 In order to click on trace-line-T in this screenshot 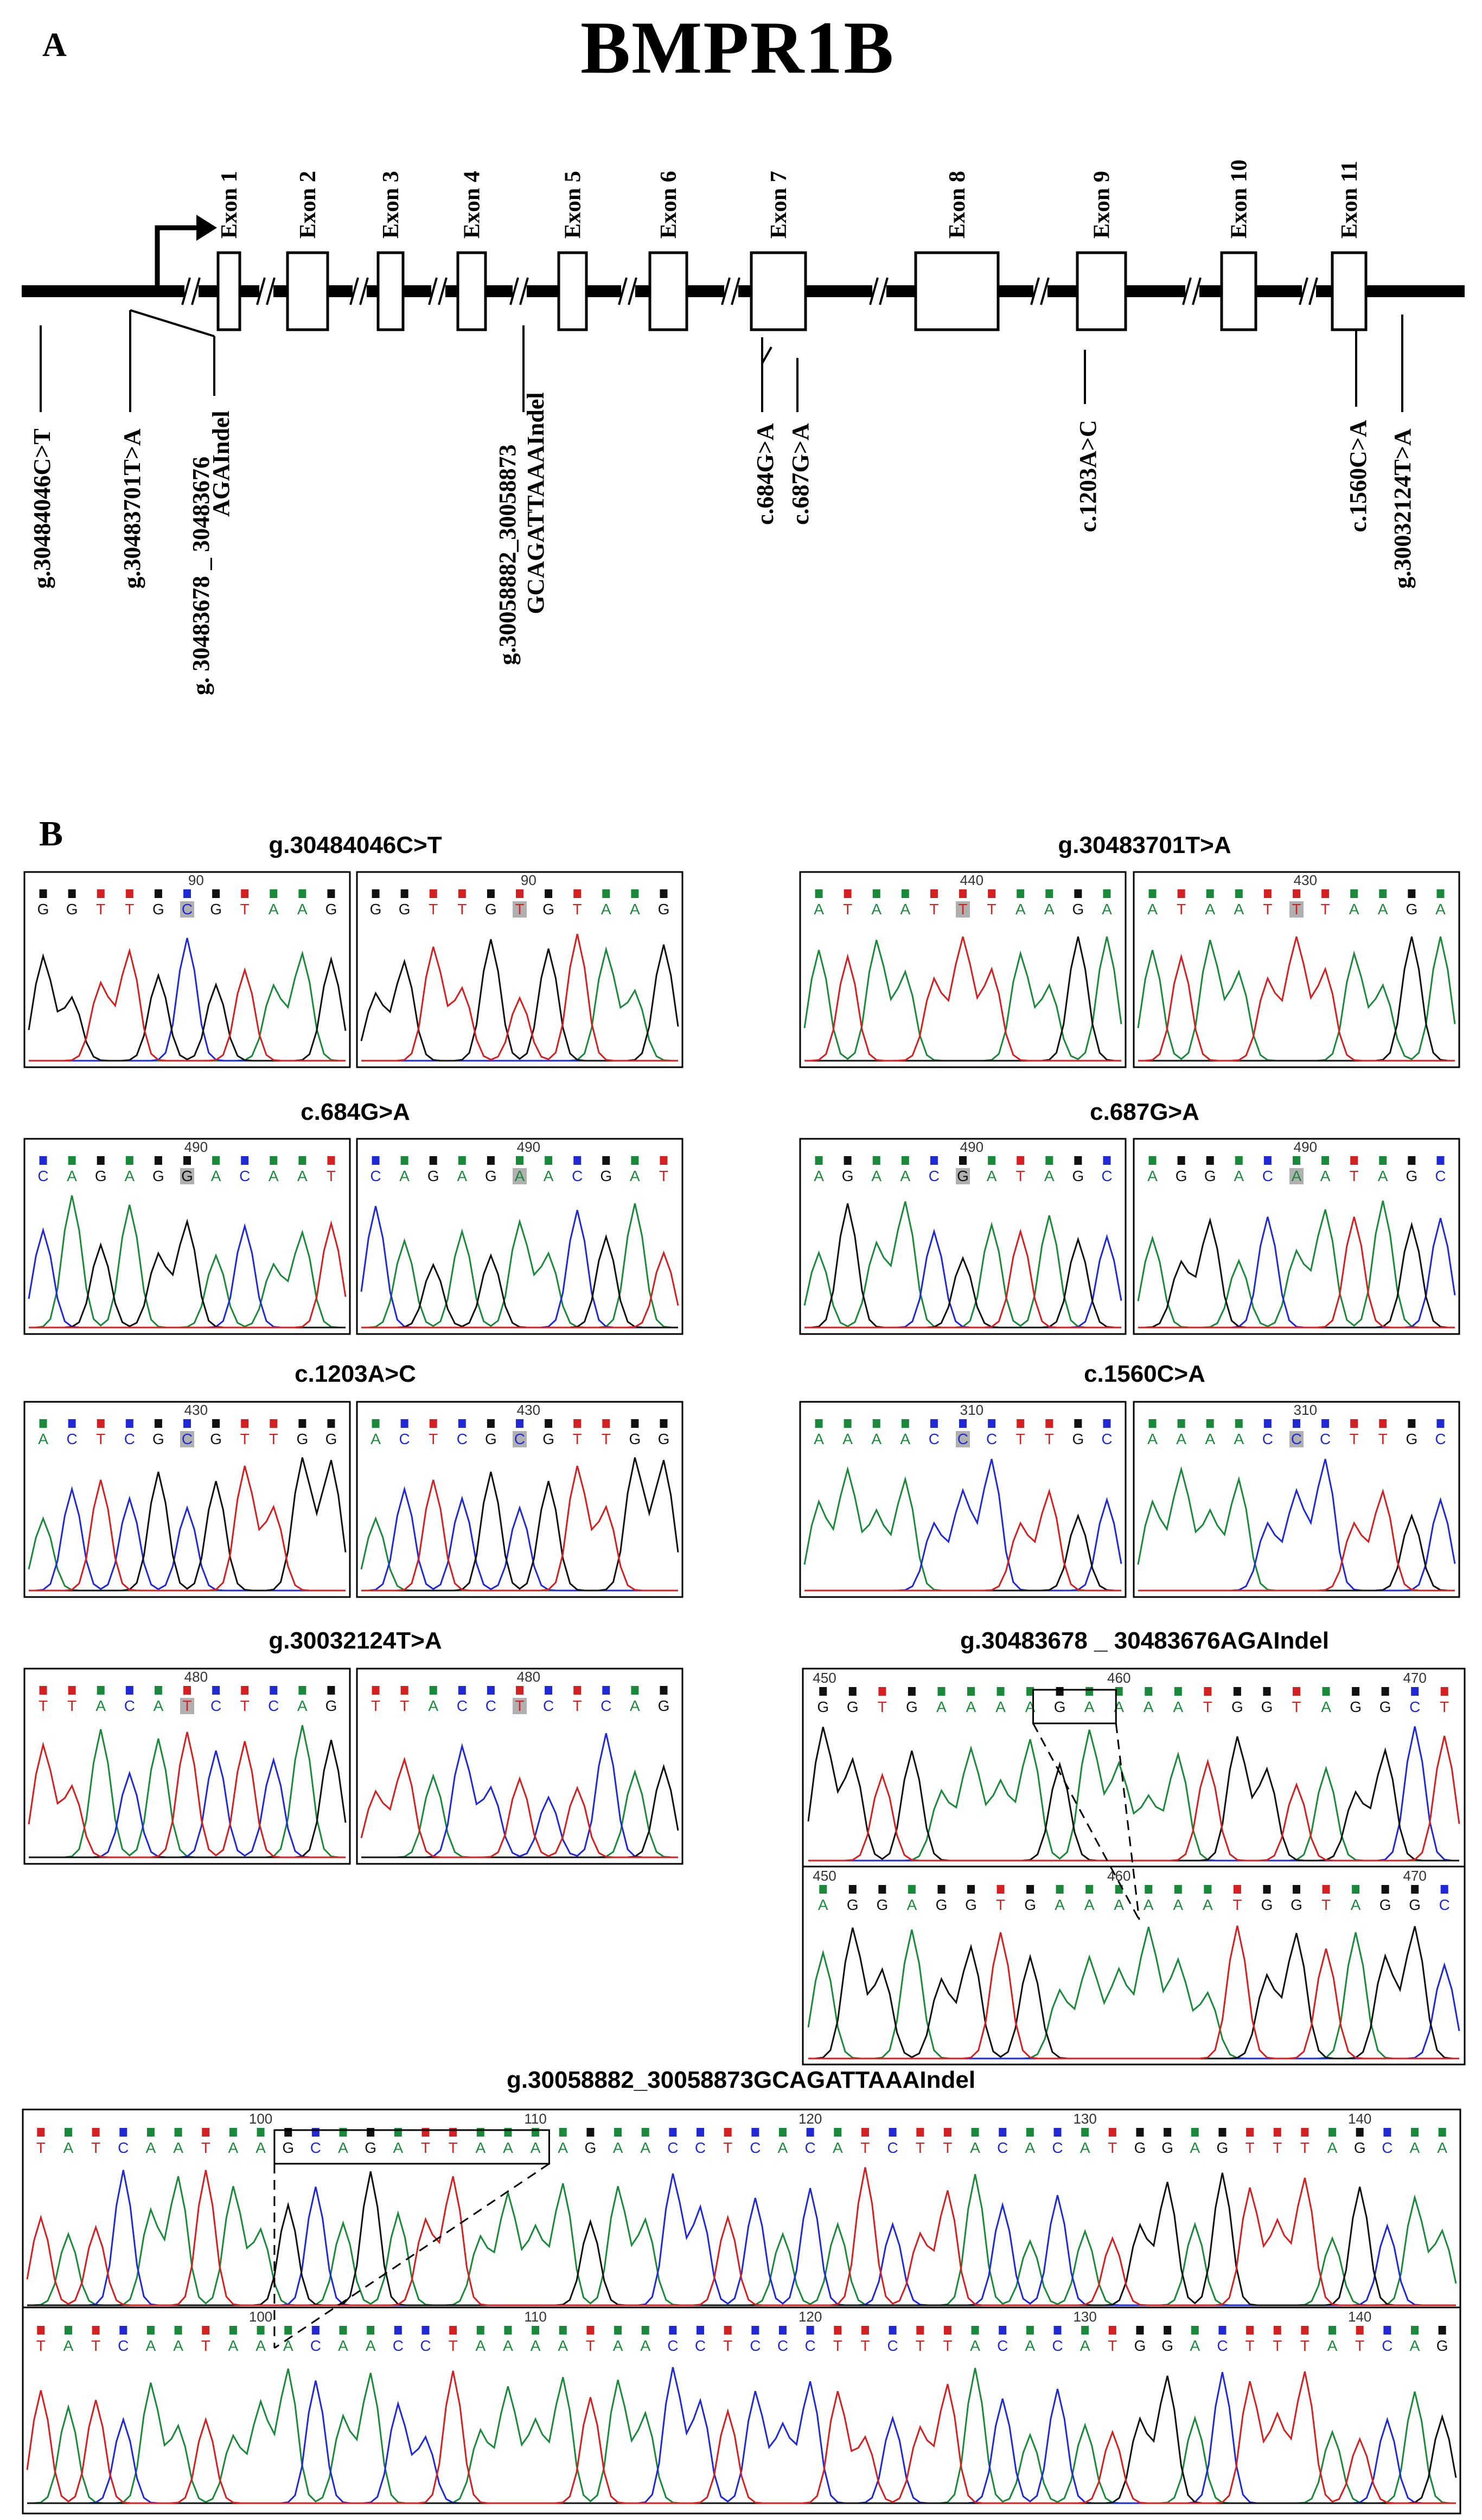, I will do `click(963, 1278)`.